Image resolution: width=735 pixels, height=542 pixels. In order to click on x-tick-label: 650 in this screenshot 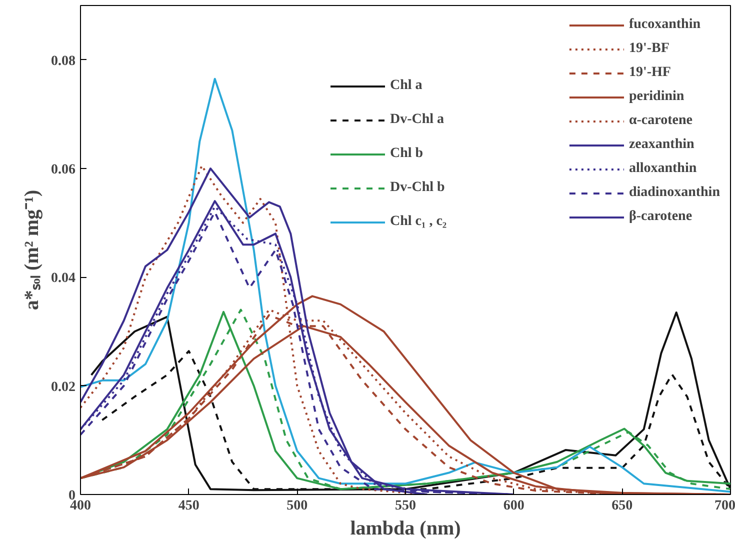, I will do `click(622, 506)`.